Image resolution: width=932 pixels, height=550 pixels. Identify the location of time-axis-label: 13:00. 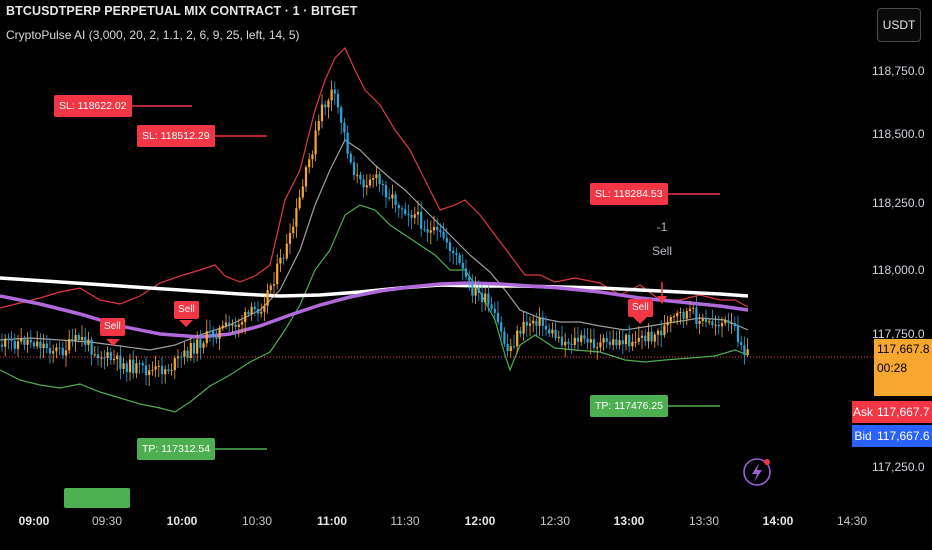
(629, 521).